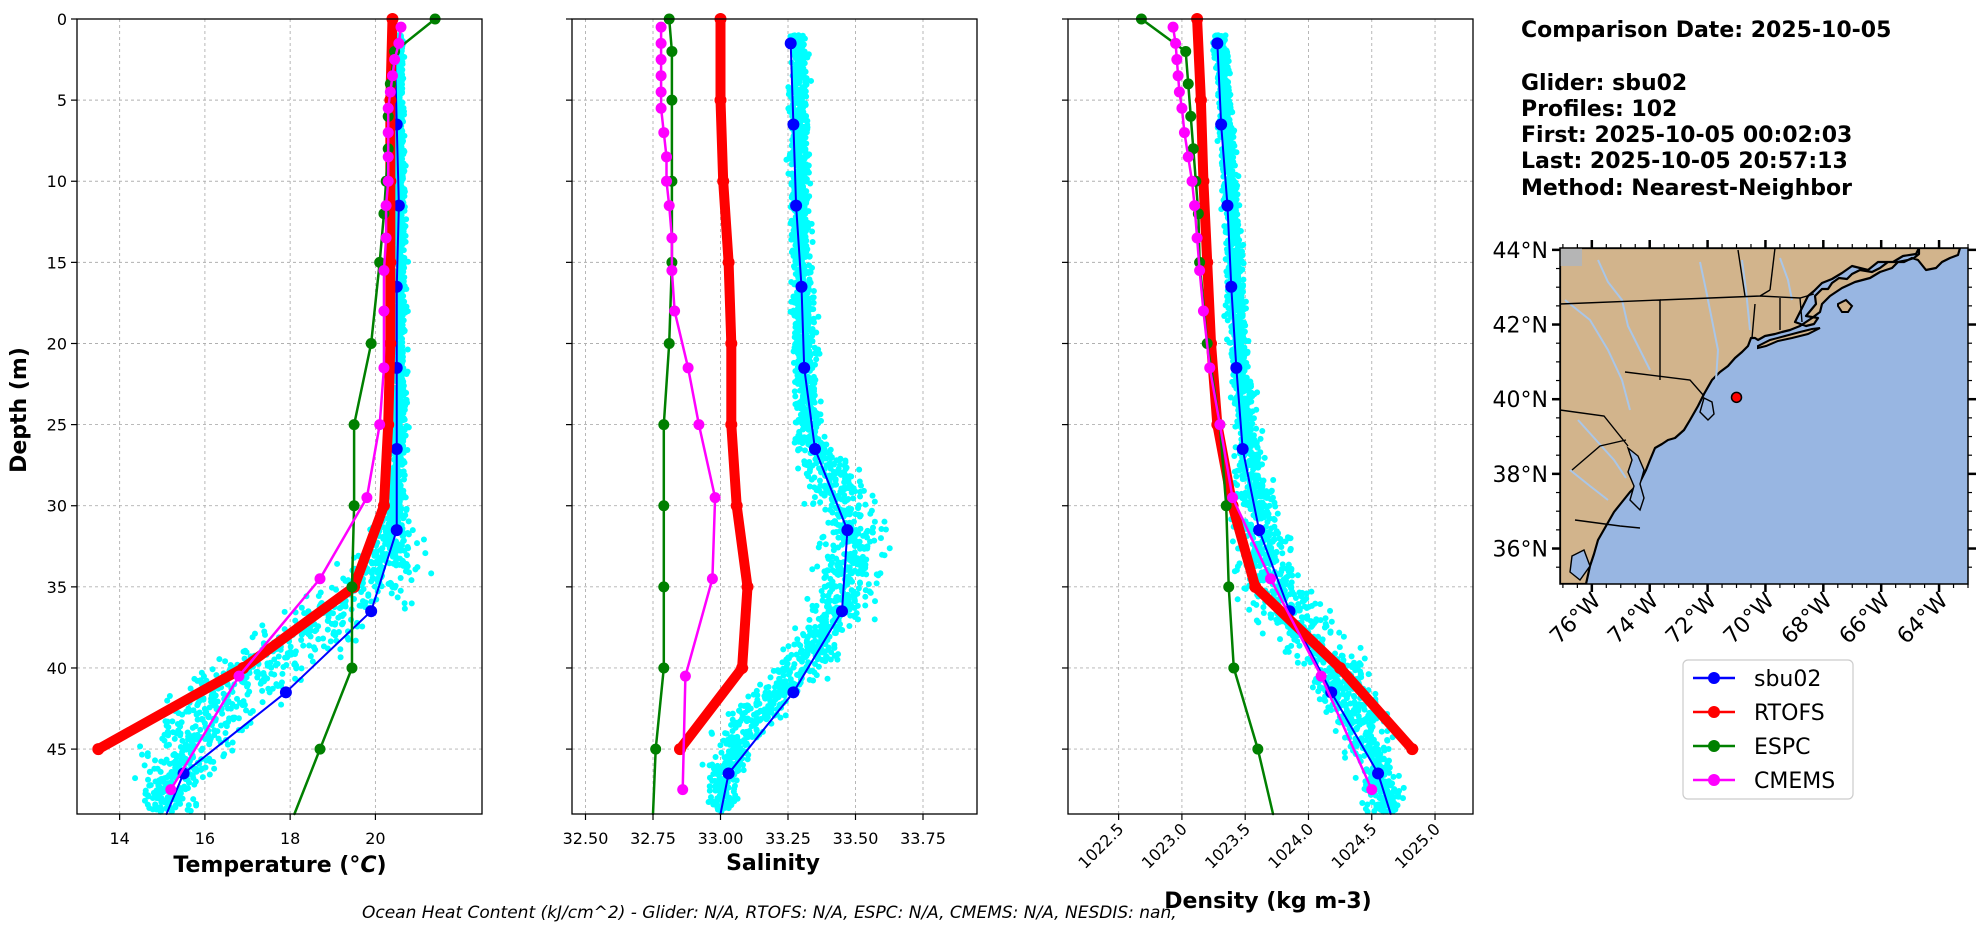 Image resolution: width=1979 pixels, height=934 pixels. What do you see at coordinates (586, 838) in the screenshot?
I see `x-tick-label: 32.50` at bounding box center [586, 838].